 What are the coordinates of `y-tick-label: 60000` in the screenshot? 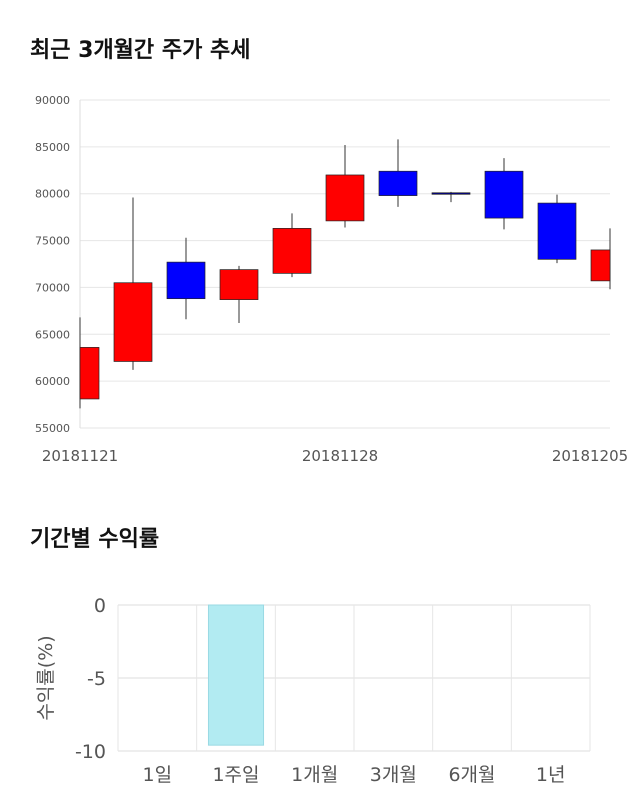 It's located at (52, 381).